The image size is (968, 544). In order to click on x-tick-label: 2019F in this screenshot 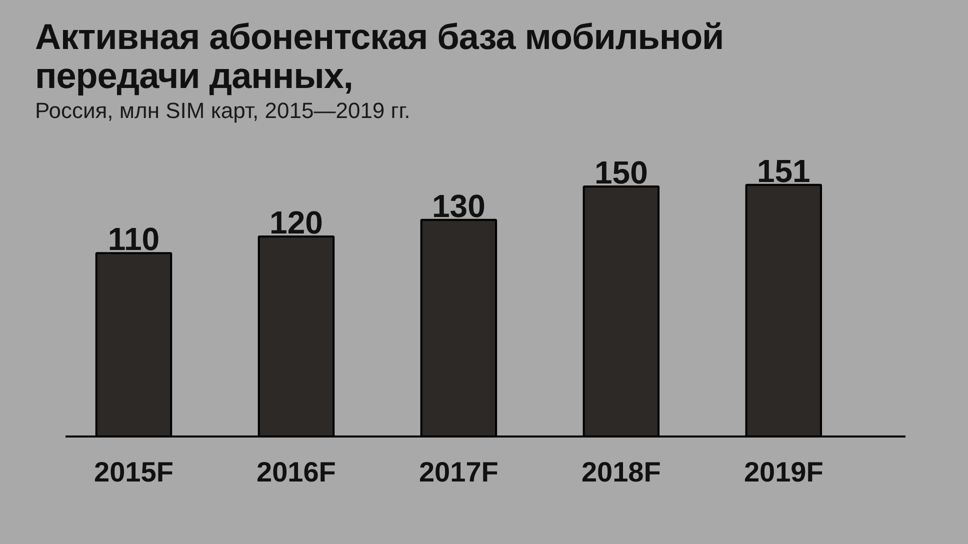, I will do `click(784, 472)`.